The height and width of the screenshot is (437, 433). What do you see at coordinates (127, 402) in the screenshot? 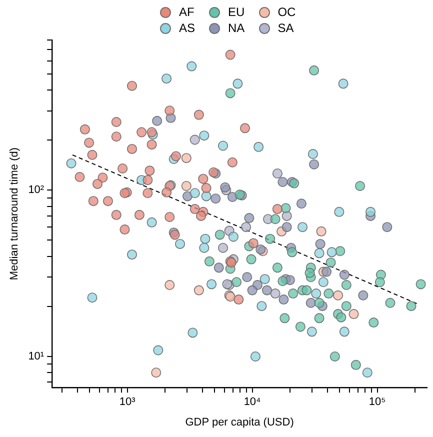
I see `x-tick-label: 10³` at bounding box center [127, 402].